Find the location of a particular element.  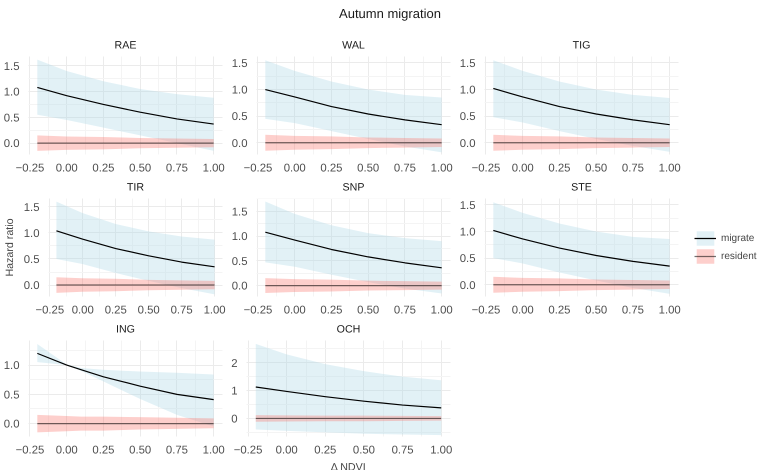

y-tick-label: 1 is located at coordinates (234, 392).